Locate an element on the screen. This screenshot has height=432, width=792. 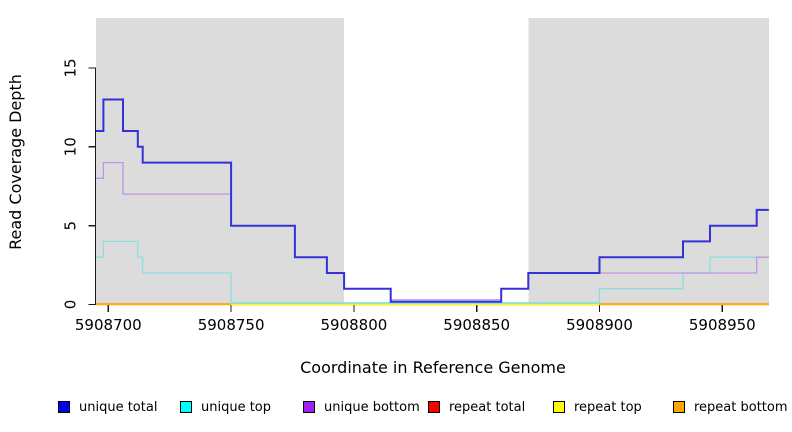
legend-swatch-repeat-bottom is located at coordinates (679, 407).